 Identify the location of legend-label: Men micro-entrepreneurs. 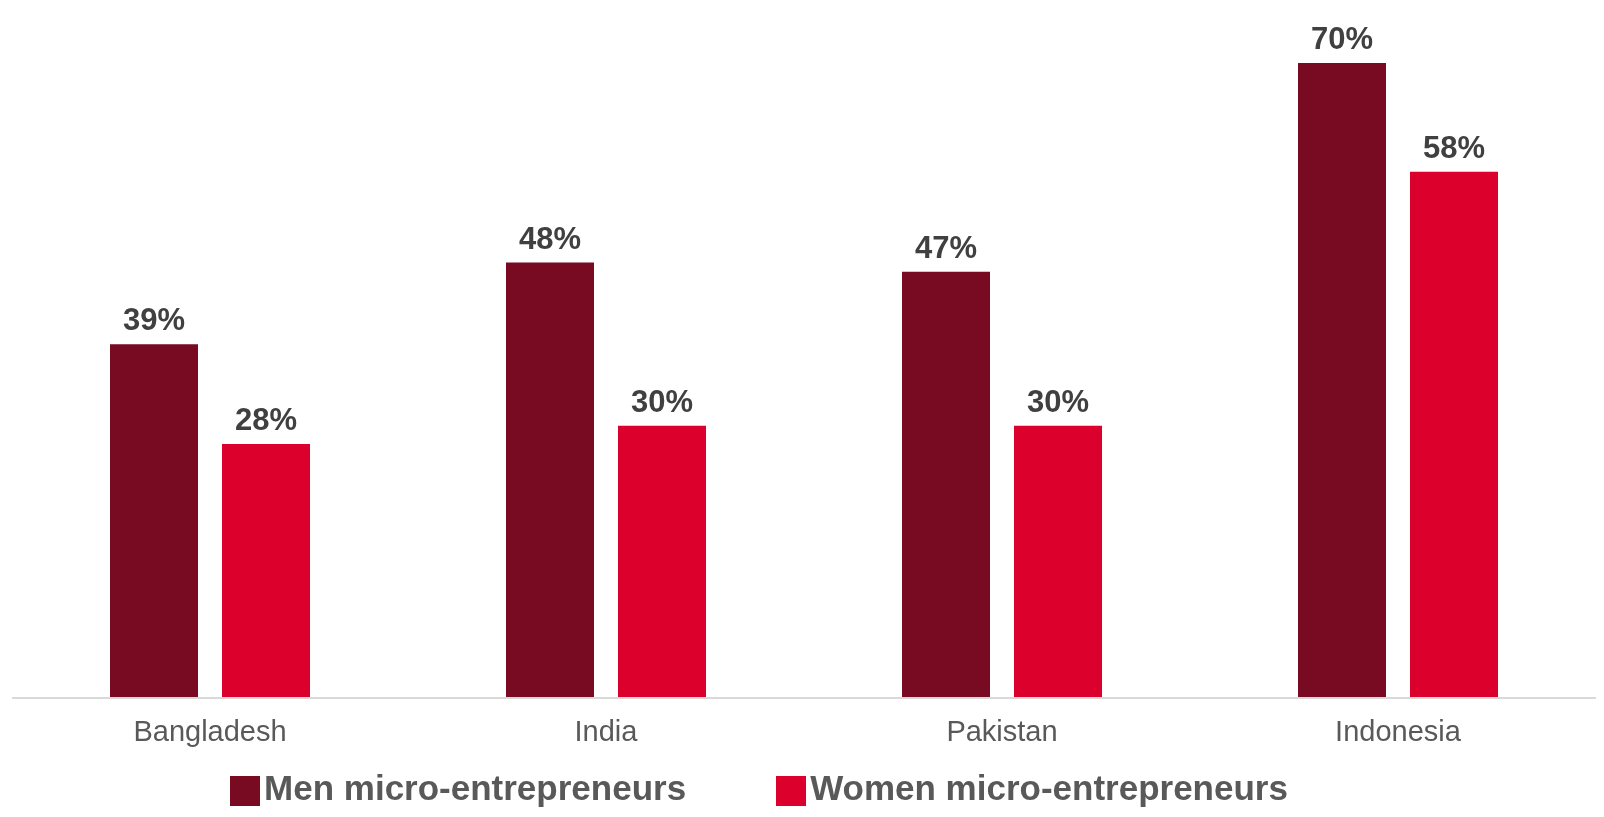
(475, 787).